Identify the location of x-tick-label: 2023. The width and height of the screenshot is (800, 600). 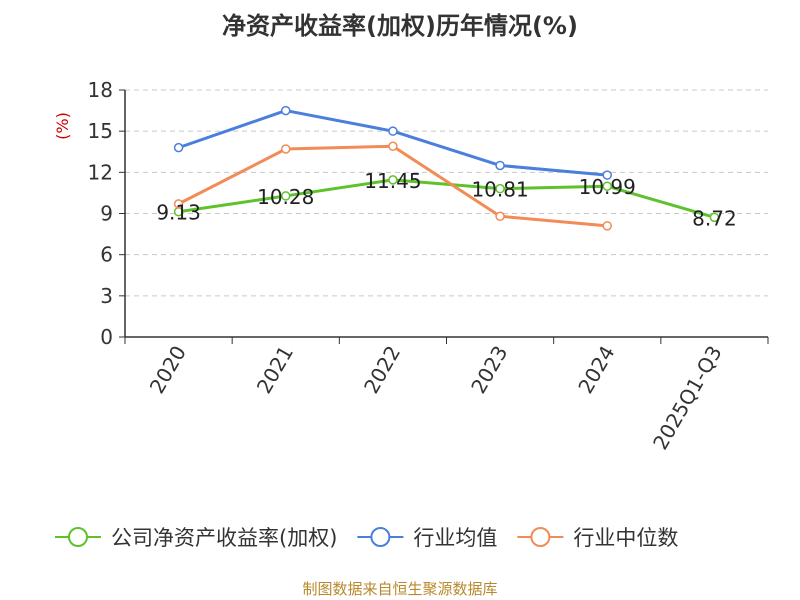
(489, 370).